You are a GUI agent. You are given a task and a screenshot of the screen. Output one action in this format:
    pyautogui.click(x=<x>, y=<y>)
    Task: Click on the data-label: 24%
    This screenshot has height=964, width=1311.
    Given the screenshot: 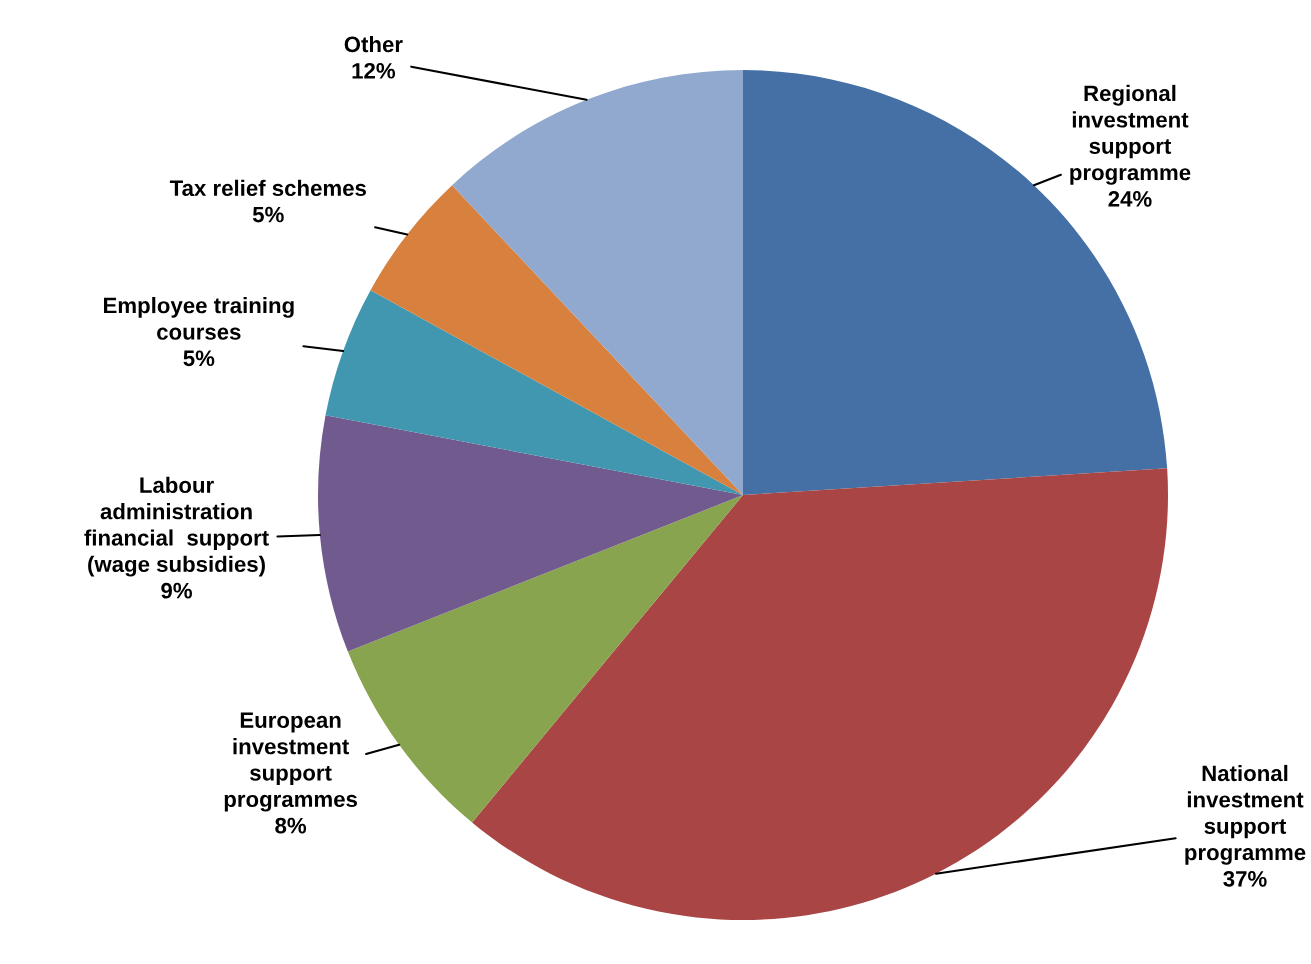 What is the action you would take?
    pyautogui.click(x=1130, y=199)
    